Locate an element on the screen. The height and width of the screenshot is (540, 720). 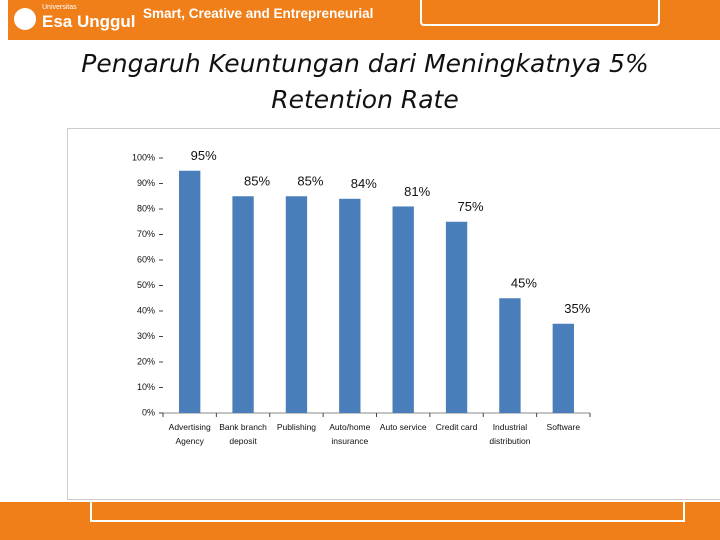
footer-outline is located at coordinates (387, 512).